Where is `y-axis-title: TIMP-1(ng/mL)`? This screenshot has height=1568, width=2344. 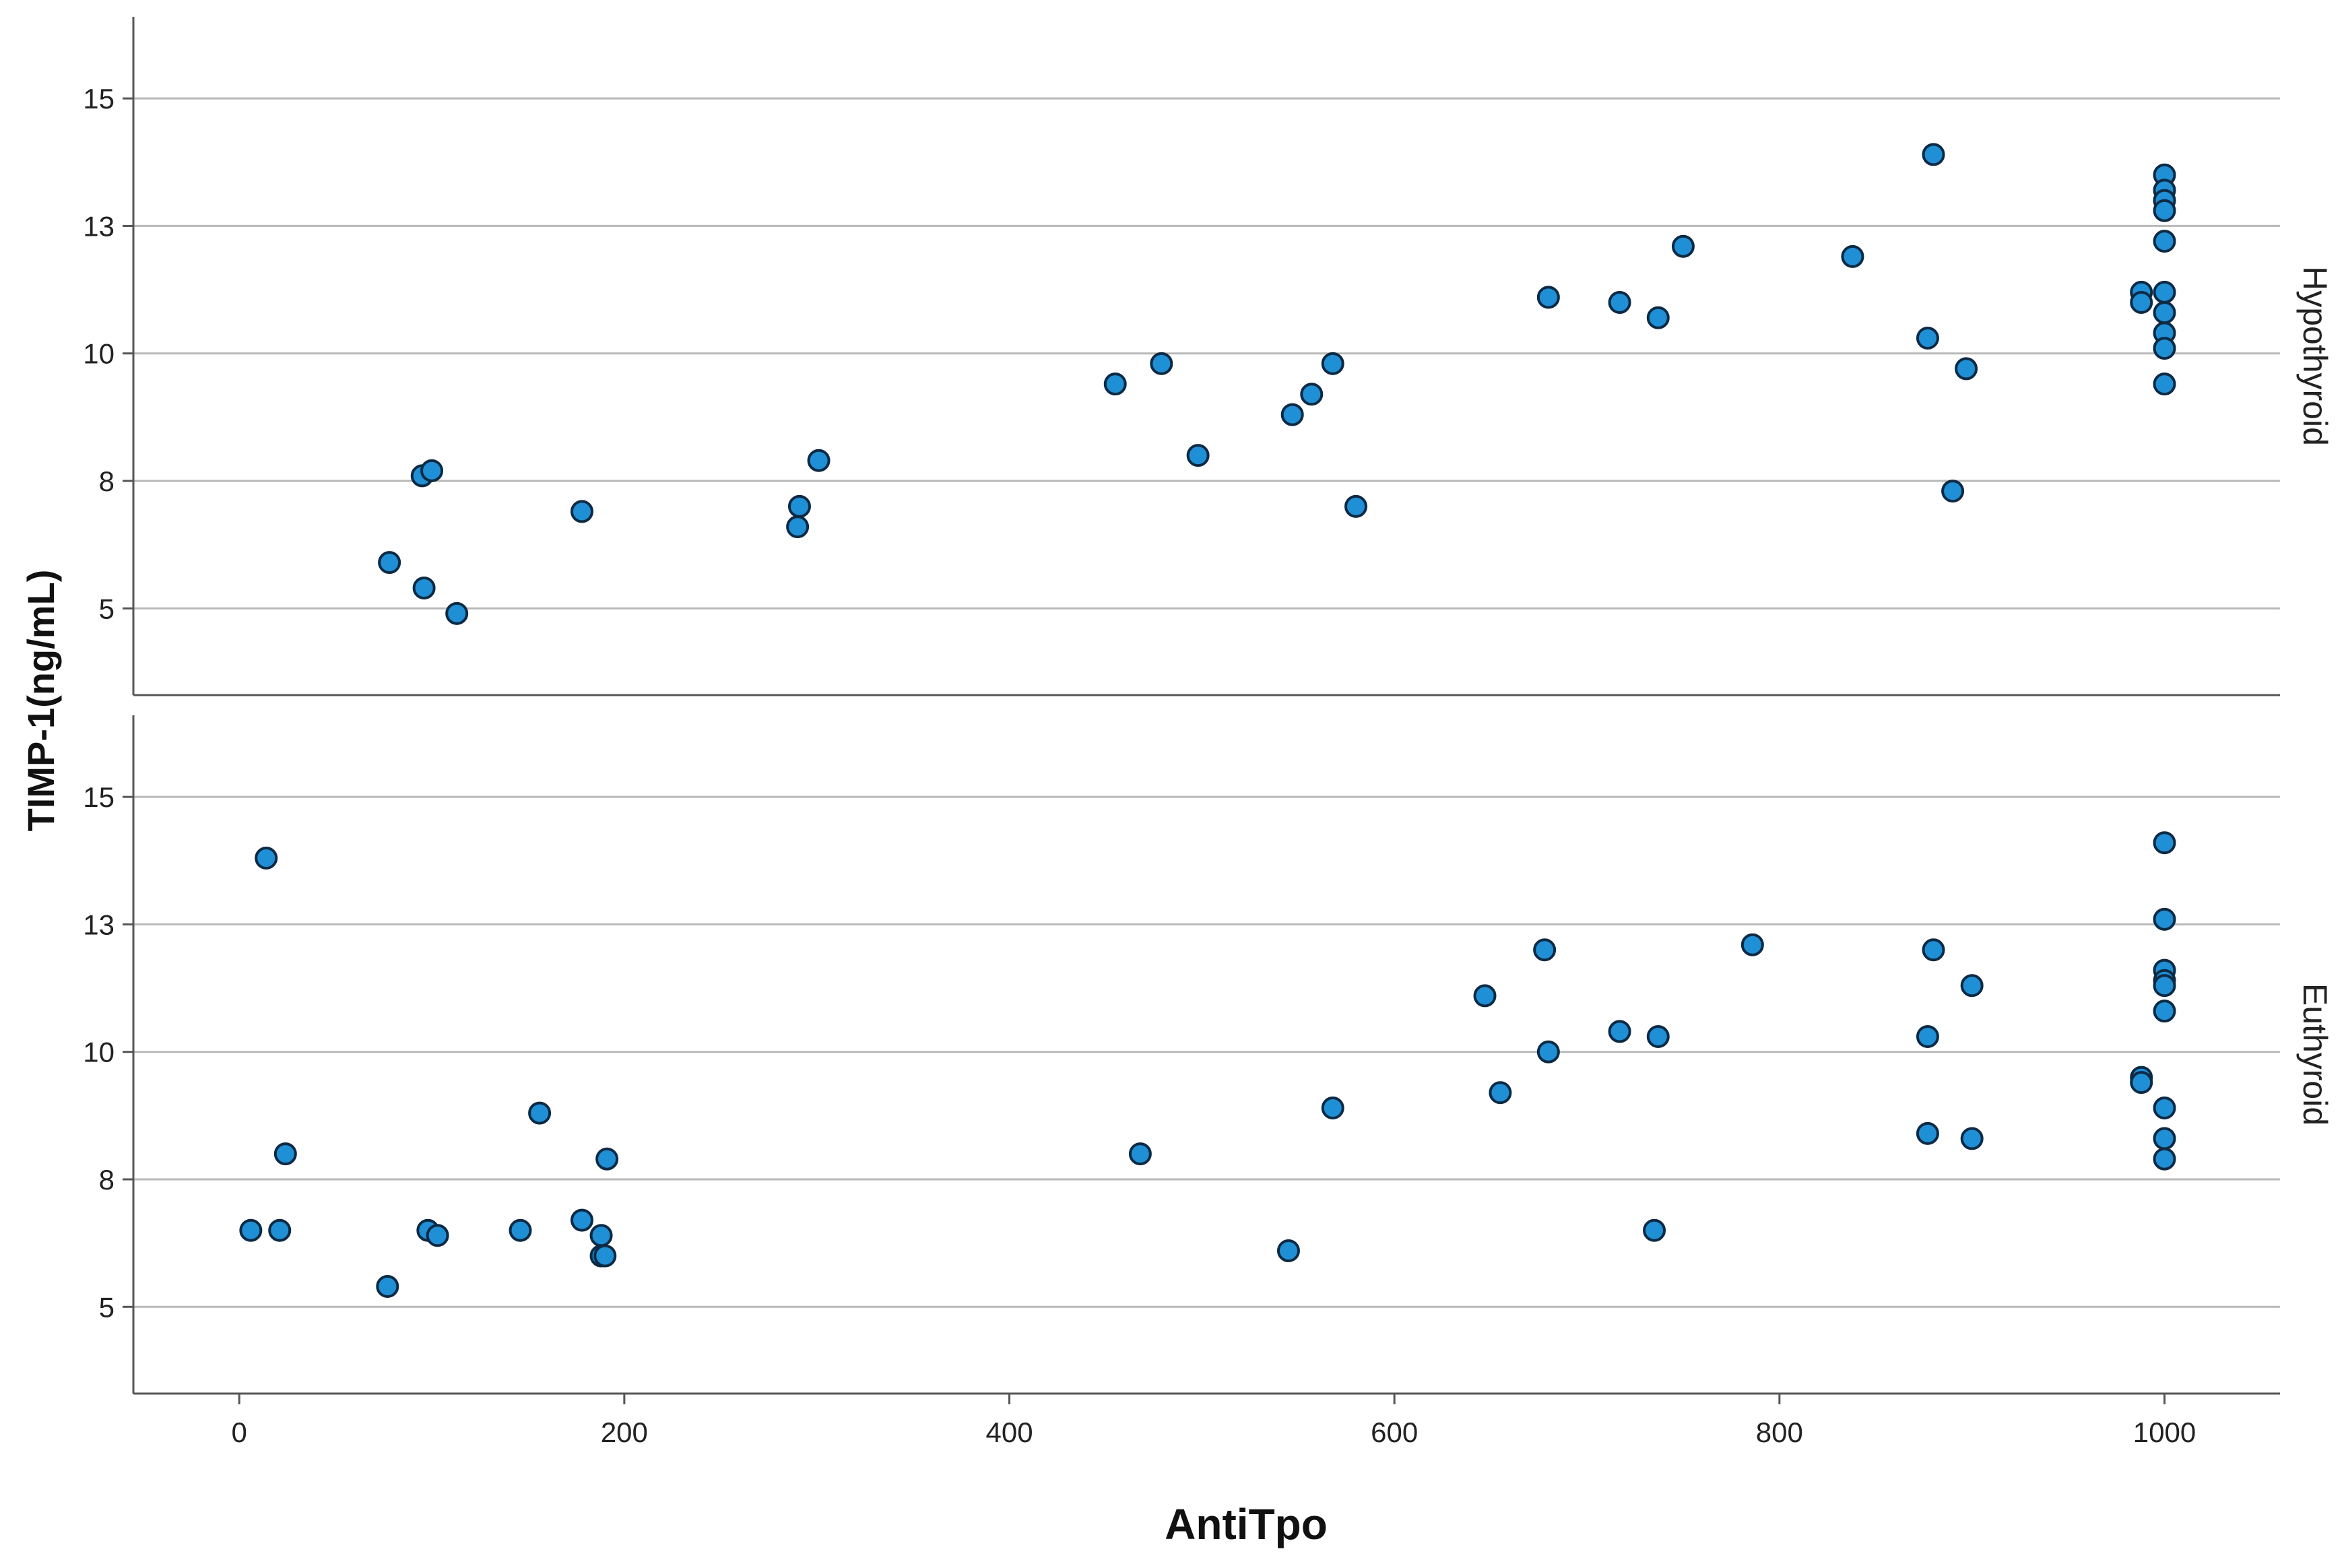 y-axis-title: TIMP-1(ng/mL) is located at coordinates (41, 701).